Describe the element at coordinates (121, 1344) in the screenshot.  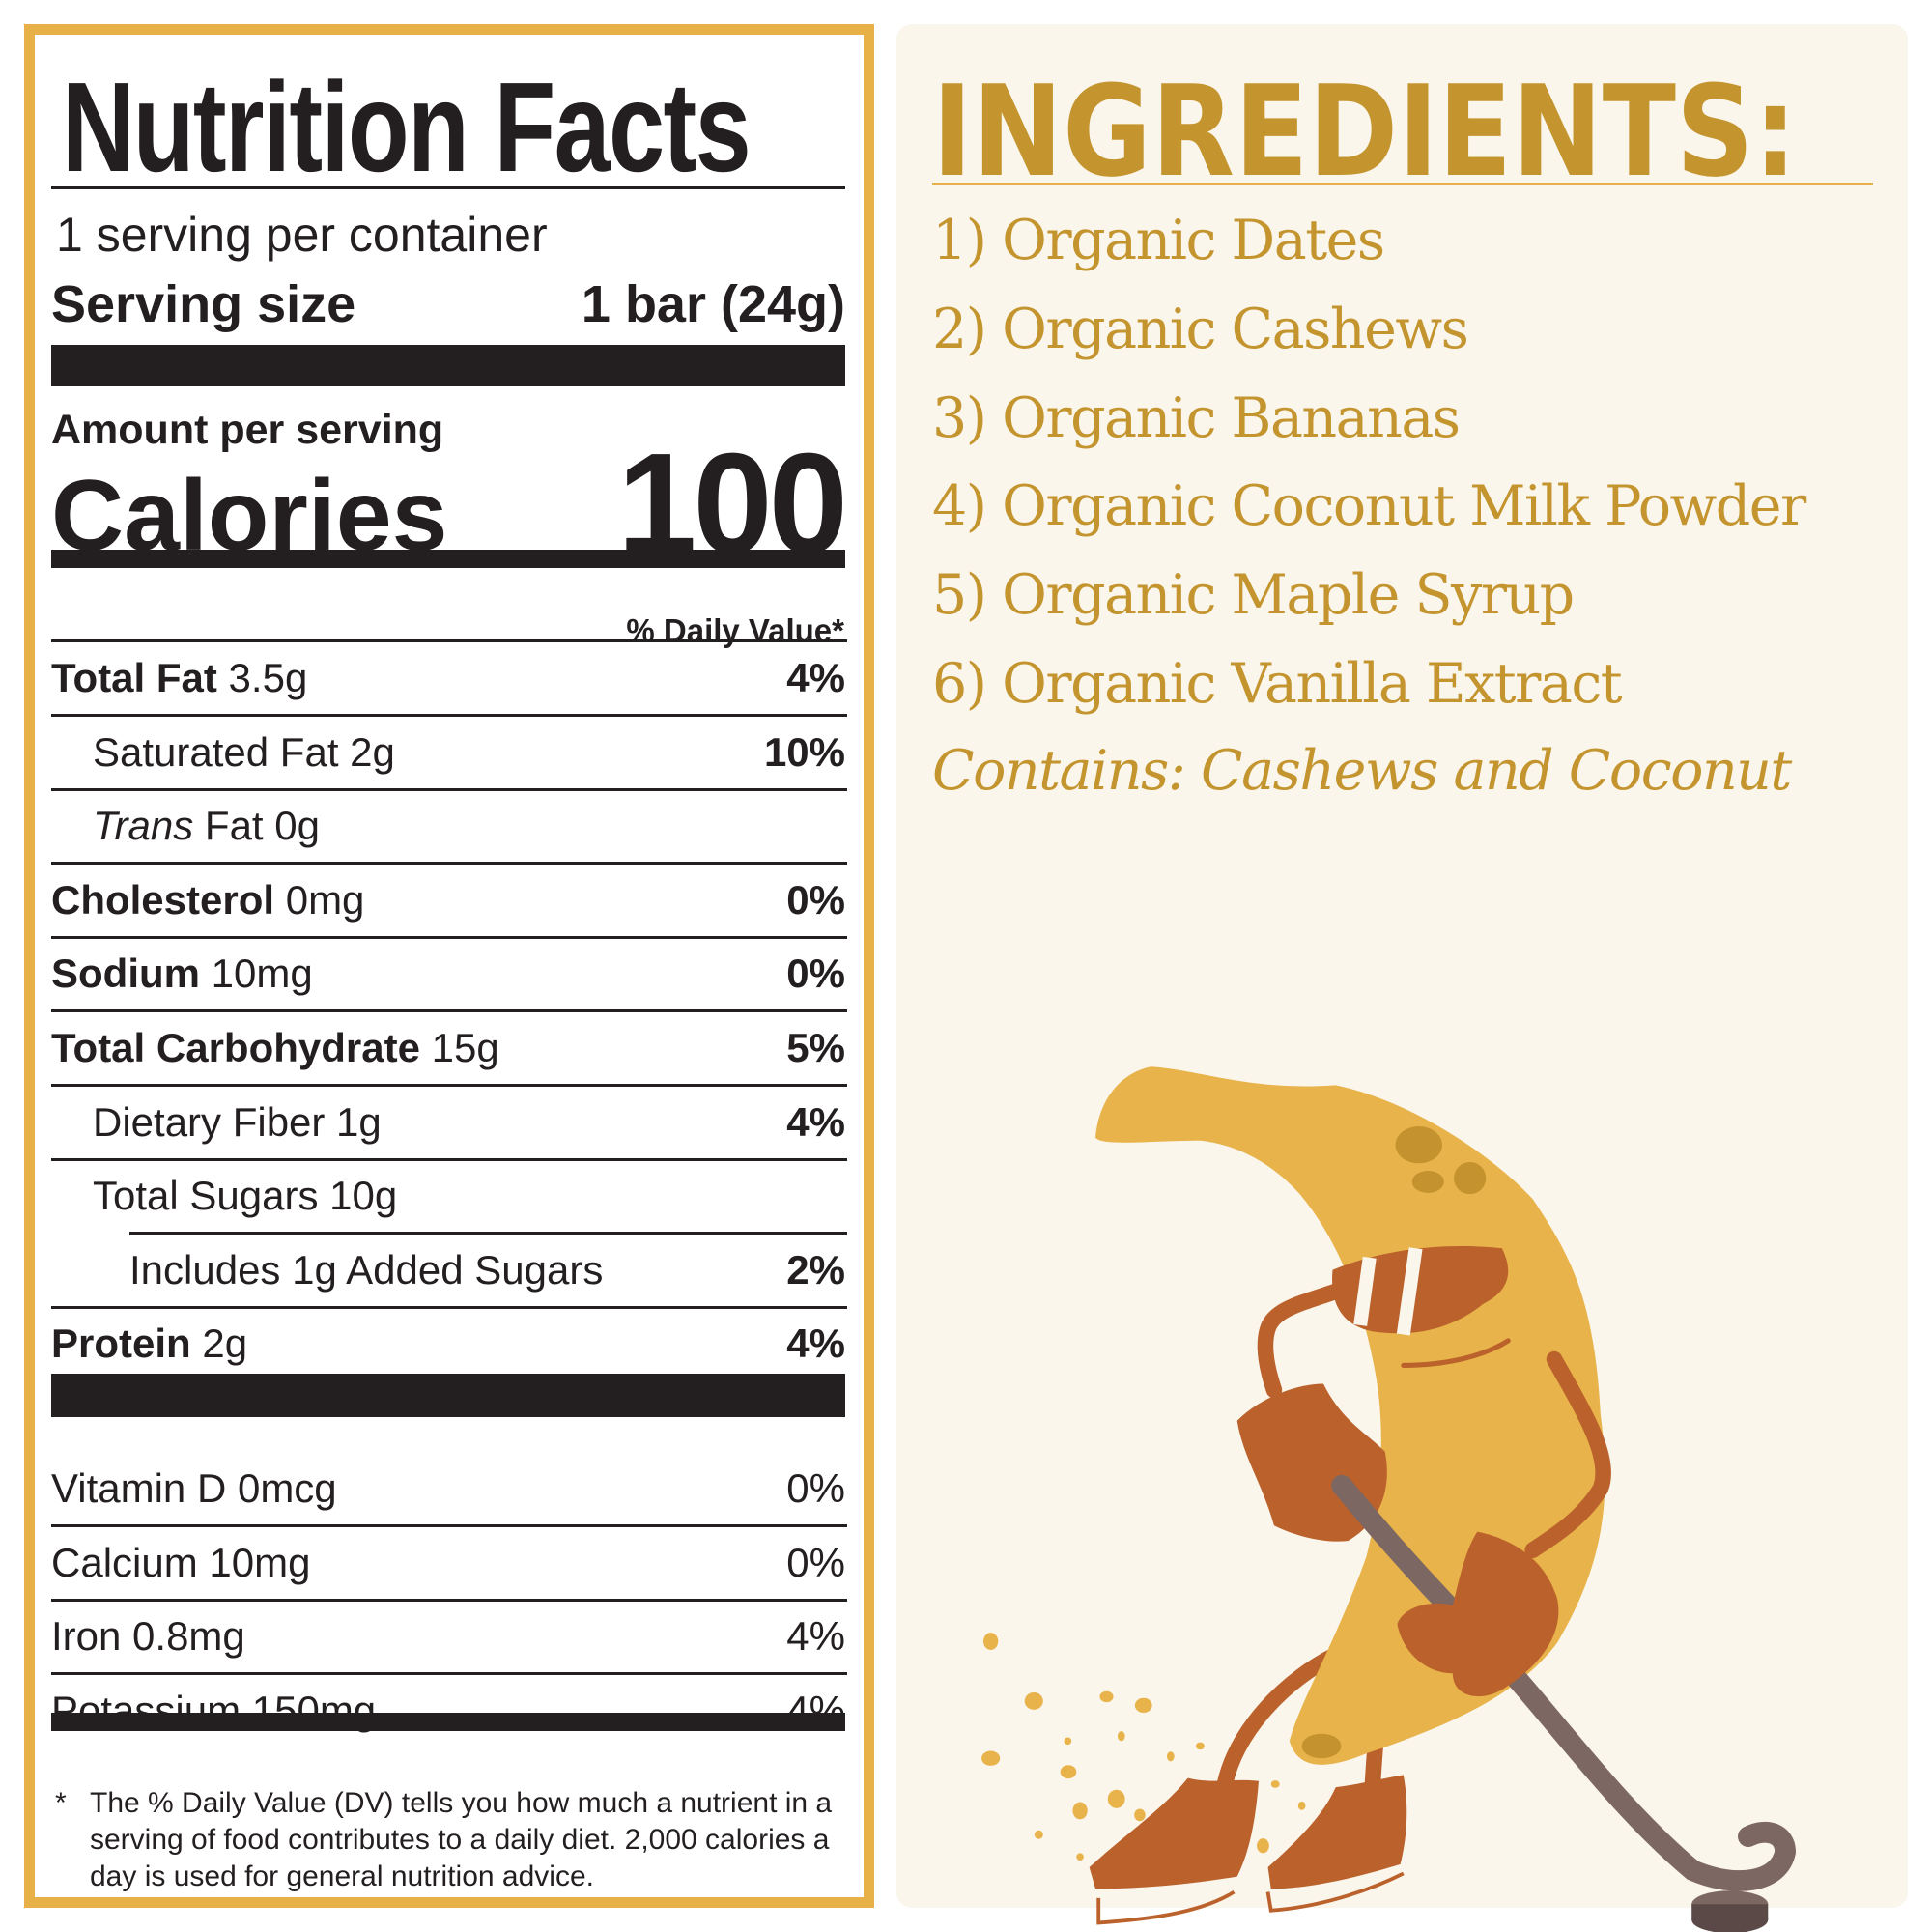
I see `nutrient-name: Protein` at that location.